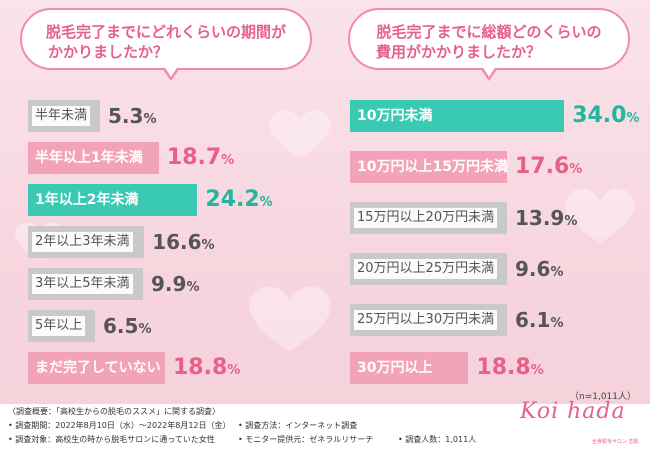 The image size is (650, 450). I want to click on survey-method: • 調査方法：インターネット調査, so click(298, 425).